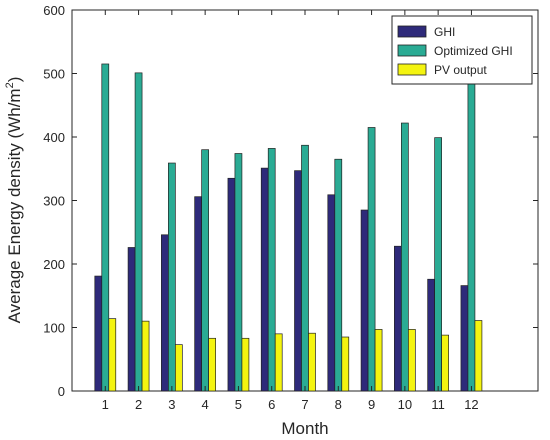  I want to click on y-tick-label-0: 0, so click(61, 391).